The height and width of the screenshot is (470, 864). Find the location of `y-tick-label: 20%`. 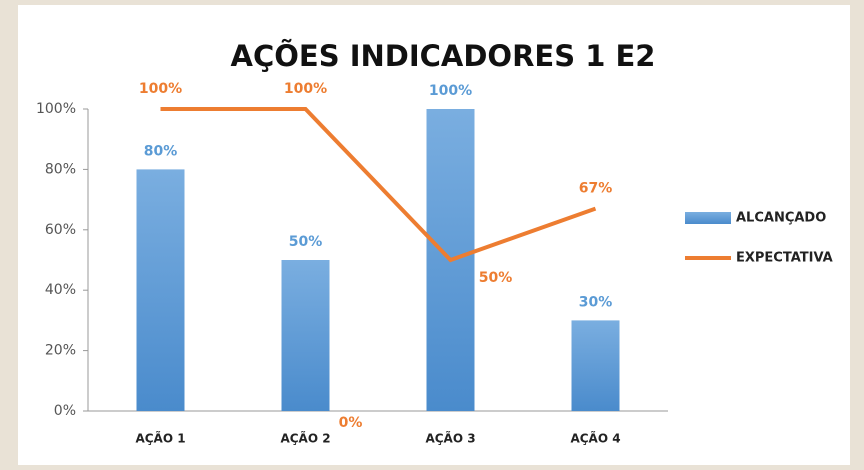

y-tick-label: 20% is located at coordinates (60, 351).